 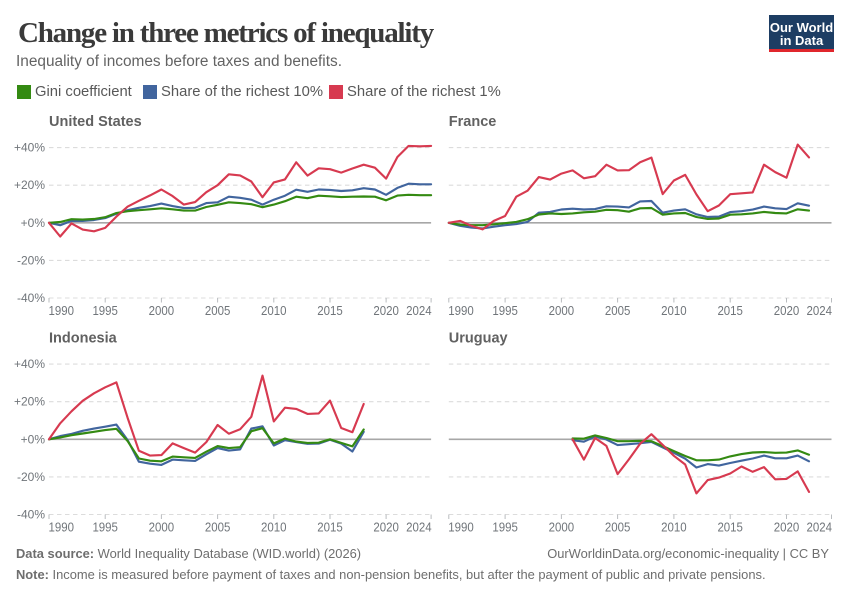 I want to click on svg-text: Indonesia, so click(x=83, y=338).